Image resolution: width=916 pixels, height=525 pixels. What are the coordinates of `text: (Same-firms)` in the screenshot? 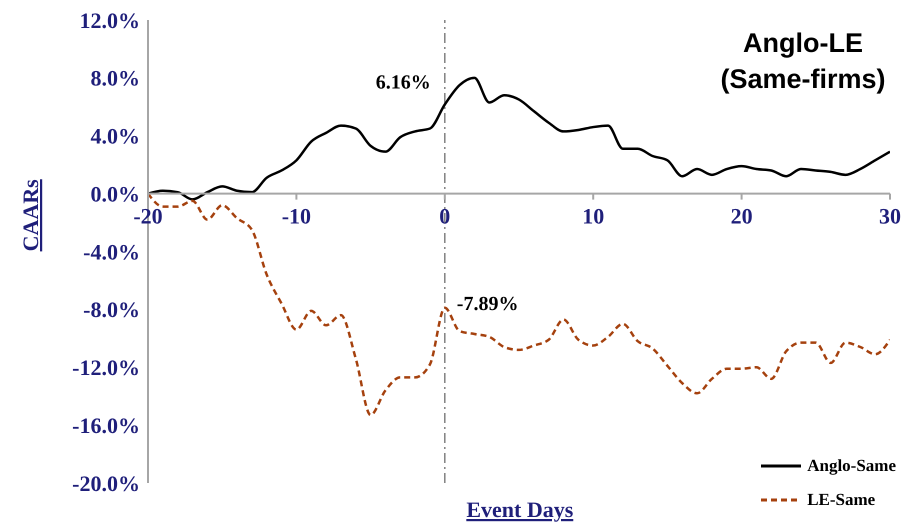 It's located at (803, 79).